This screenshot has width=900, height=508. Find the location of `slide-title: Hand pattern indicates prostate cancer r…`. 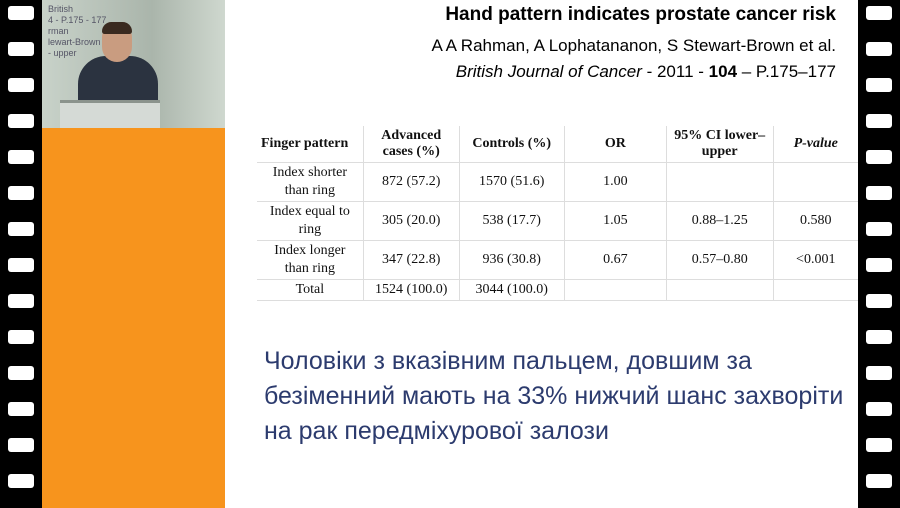

slide-title: Hand pattern indicates prostate cancer r… is located at coordinates (640, 14).